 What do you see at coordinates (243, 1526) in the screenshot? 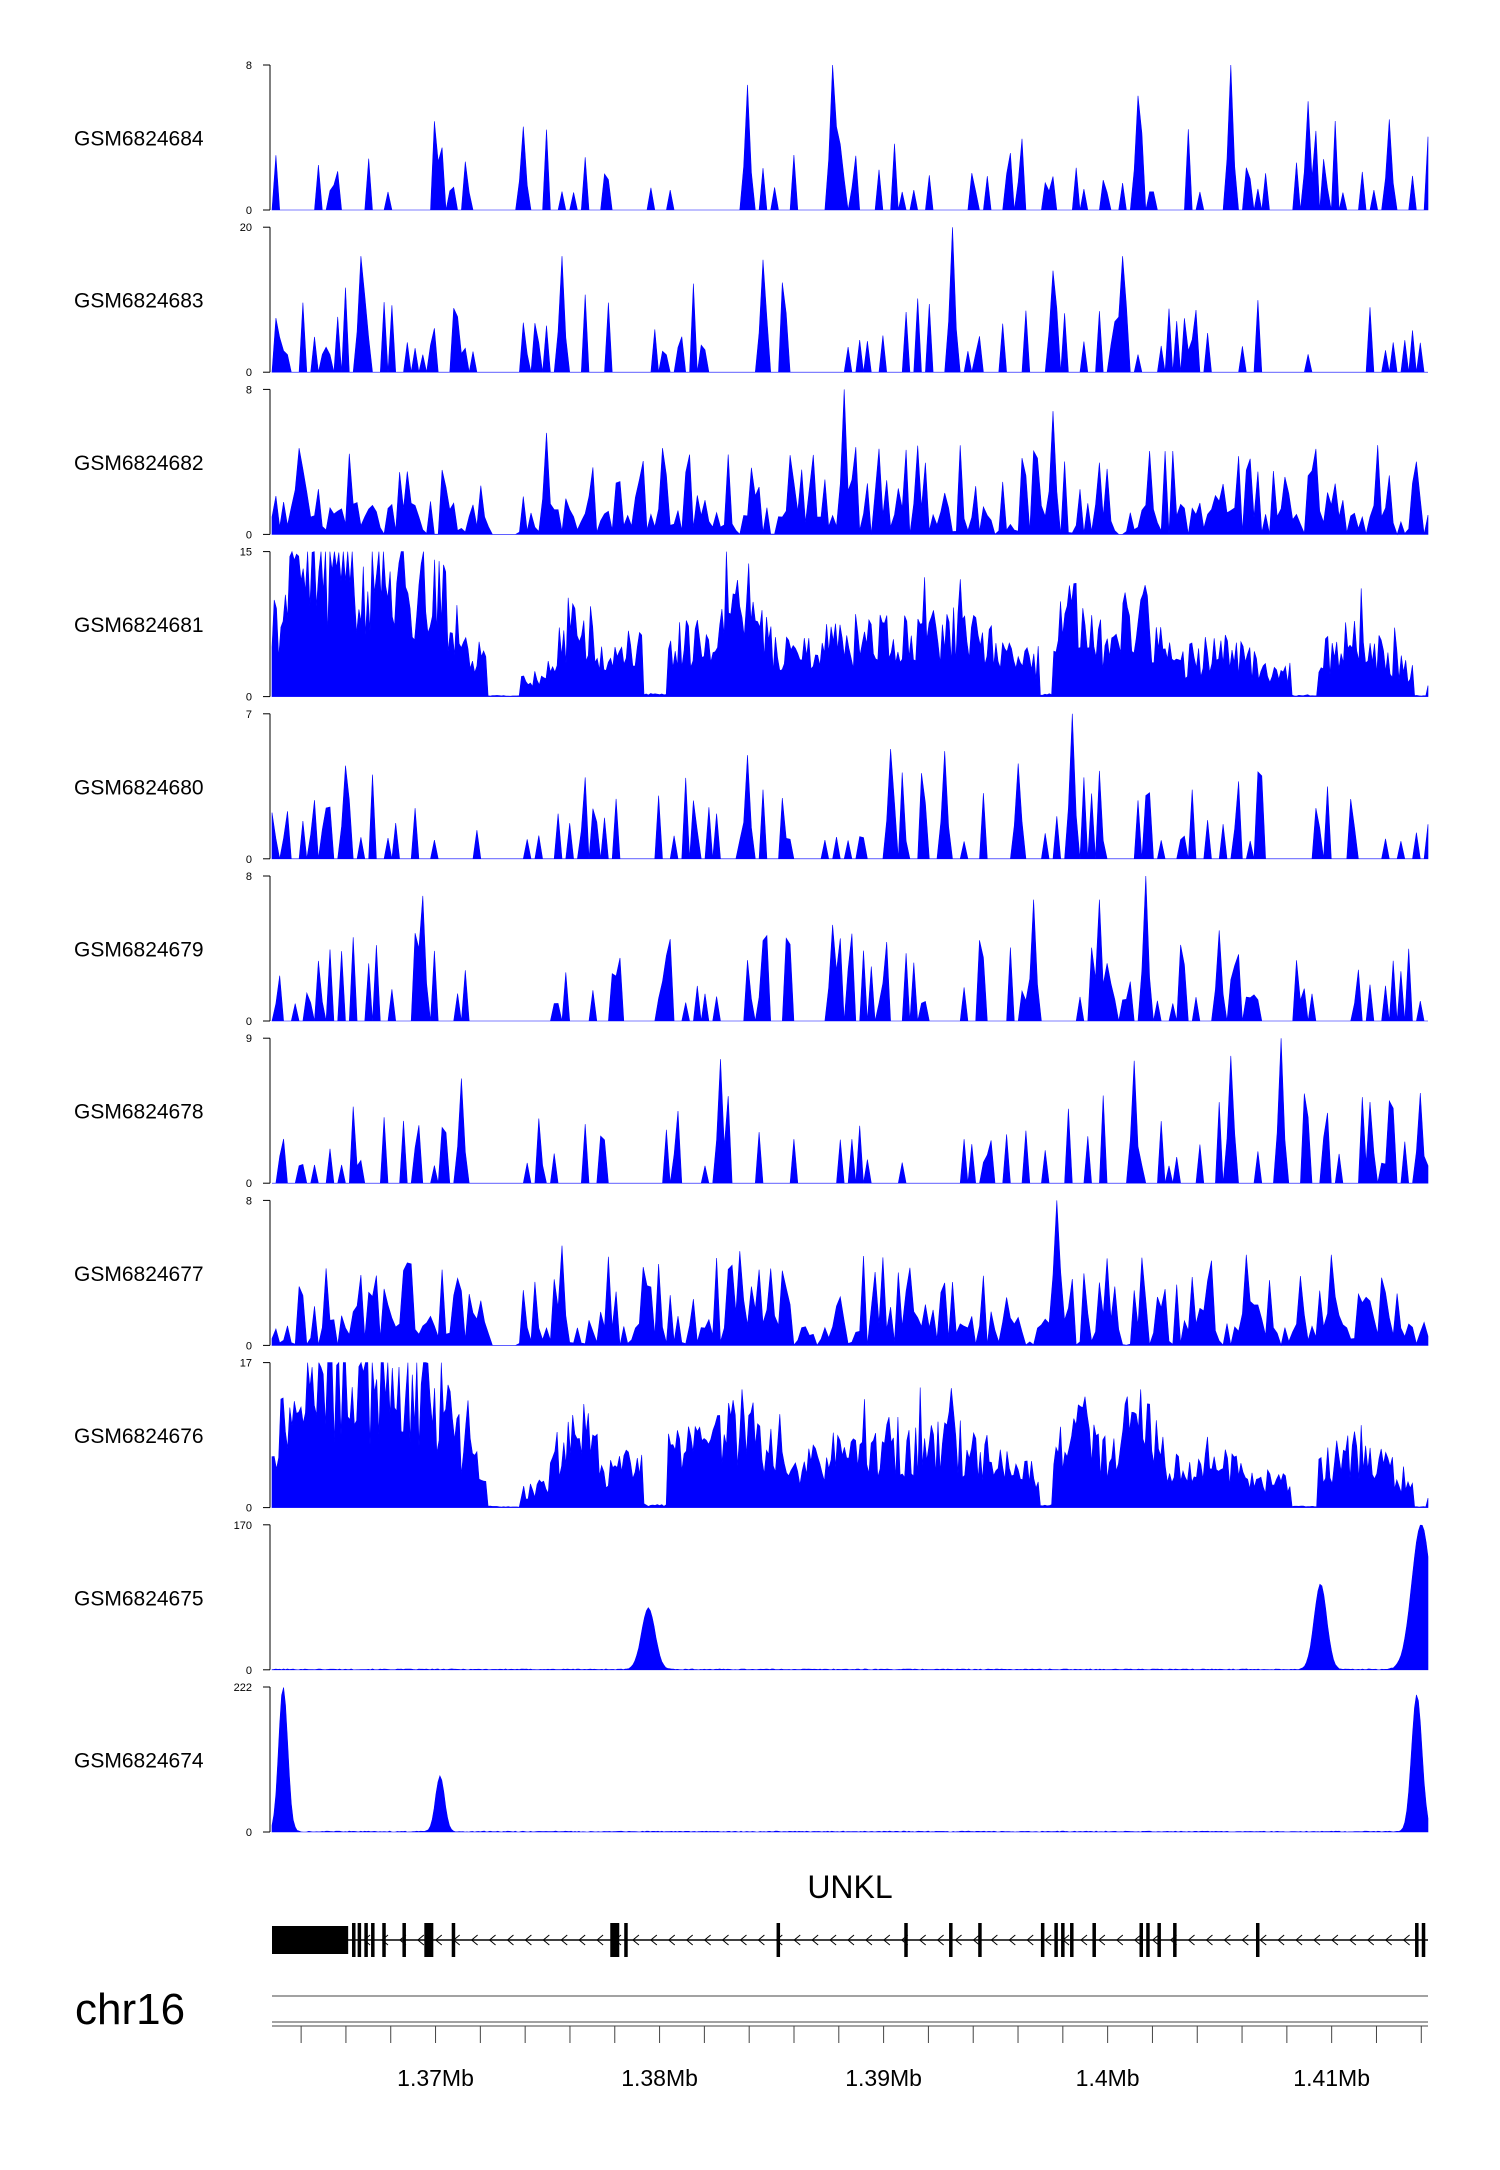
I see `y-max-label: 170` at bounding box center [243, 1526].